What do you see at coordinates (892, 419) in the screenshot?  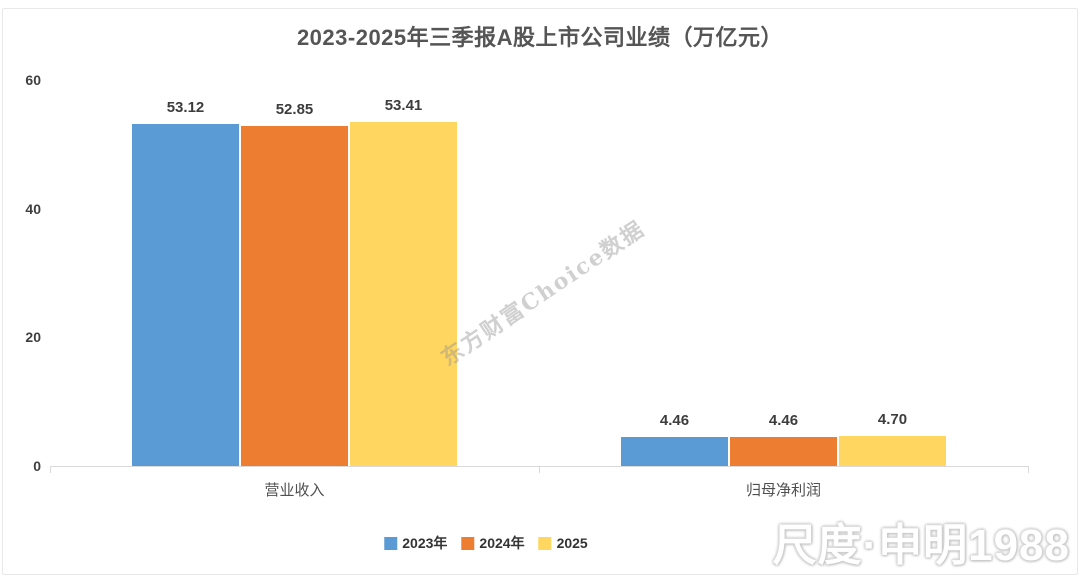 I see `bar-value-label: 4.70` at bounding box center [892, 419].